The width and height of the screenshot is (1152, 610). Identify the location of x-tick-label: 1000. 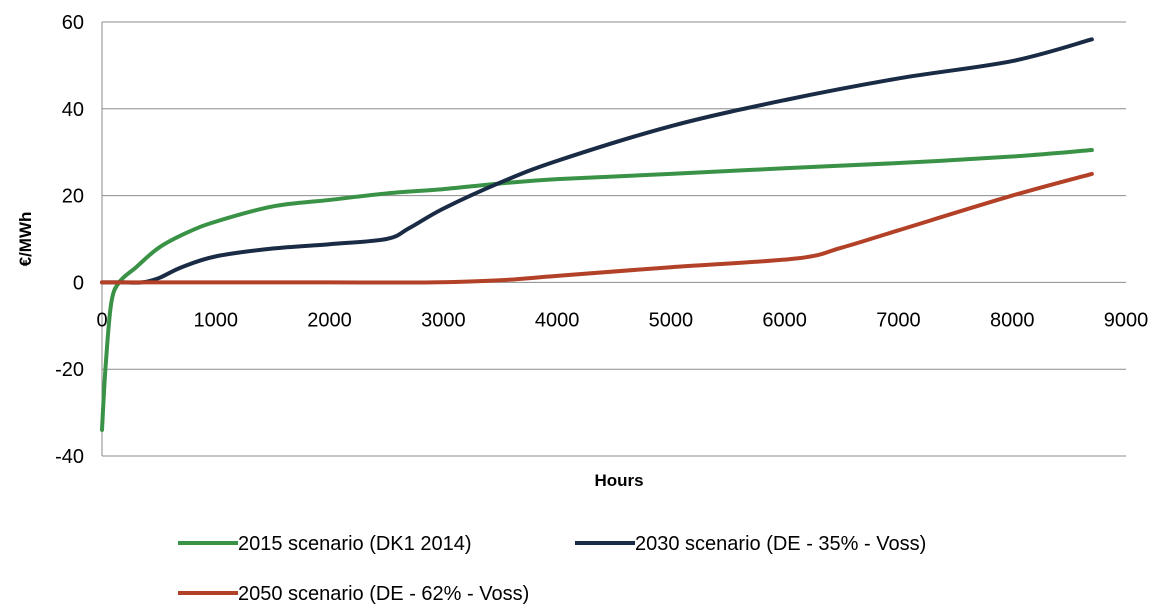
(216, 320).